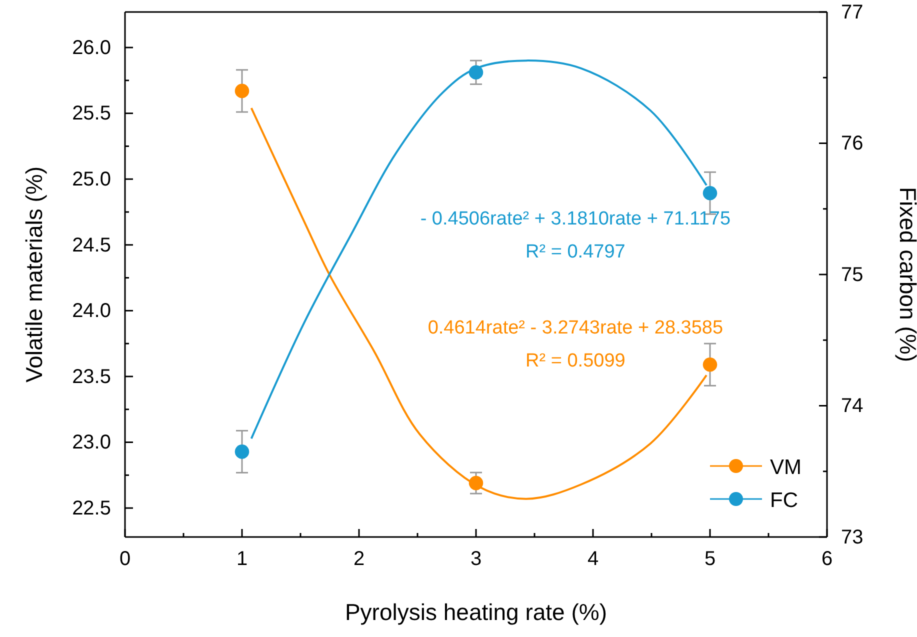 This screenshot has width=917, height=637. What do you see at coordinates (786, 467) in the screenshot?
I see `legend-label: VM` at bounding box center [786, 467].